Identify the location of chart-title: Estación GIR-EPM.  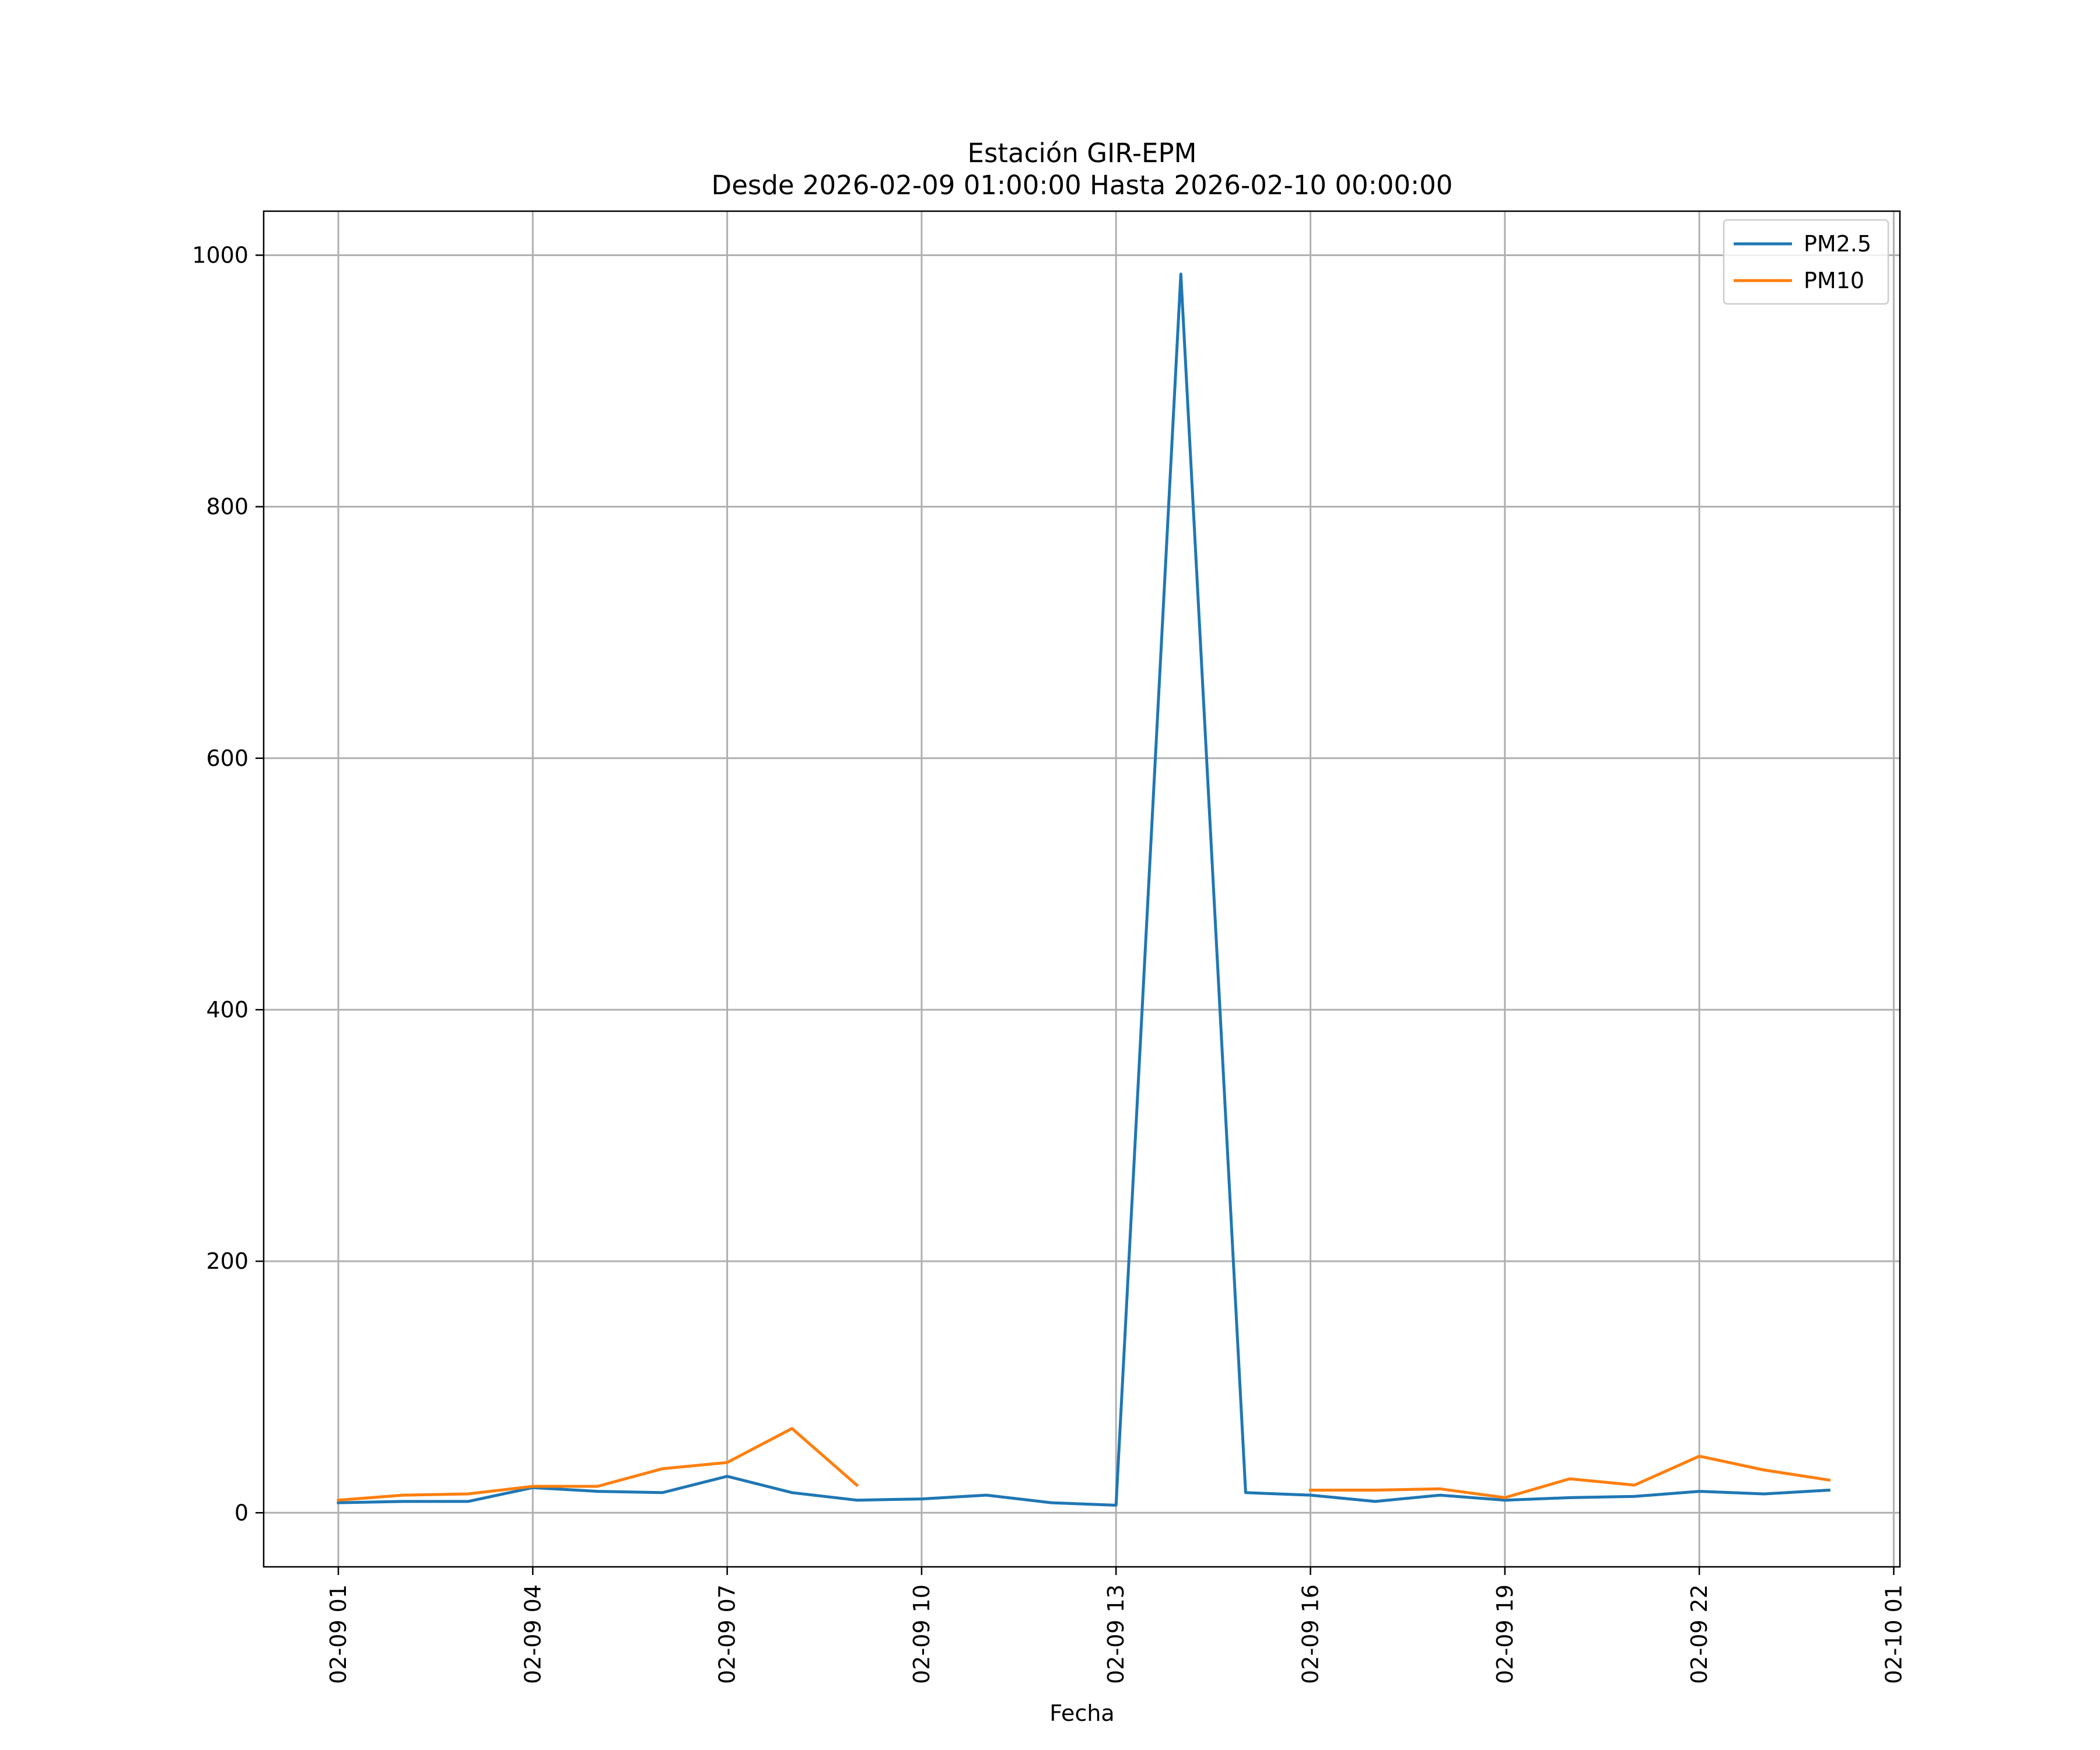
(1082, 153).